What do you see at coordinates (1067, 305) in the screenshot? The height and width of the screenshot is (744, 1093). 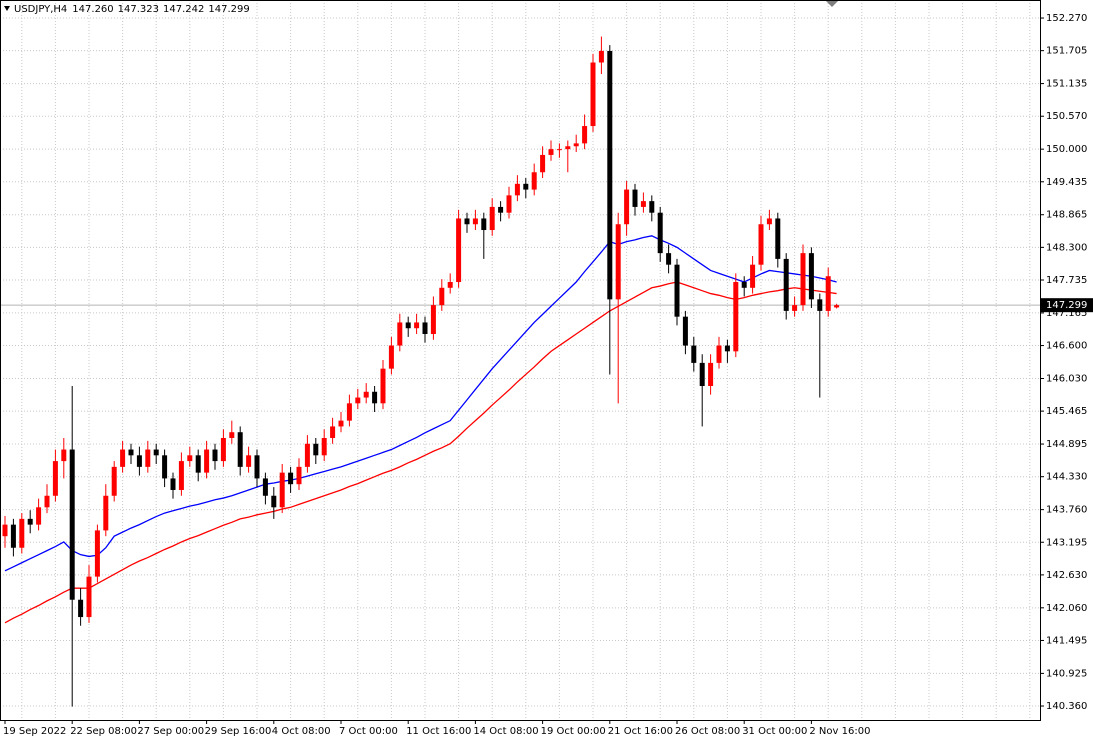 I see `current-price-box` at bounding box center [1067, 305].